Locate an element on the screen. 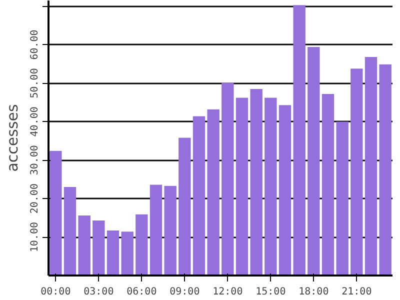 The width and height of the screenshot is (400, 300). x-tick-label: 09:00 is located at coordinates (185, 292).